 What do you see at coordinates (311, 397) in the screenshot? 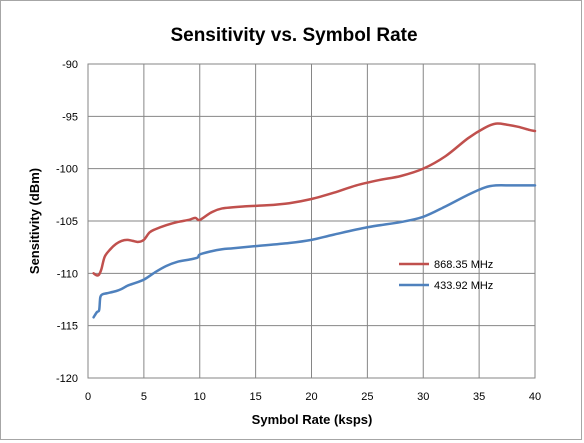
I see `x-tick-label: 20` at bounding box center [311, 397].